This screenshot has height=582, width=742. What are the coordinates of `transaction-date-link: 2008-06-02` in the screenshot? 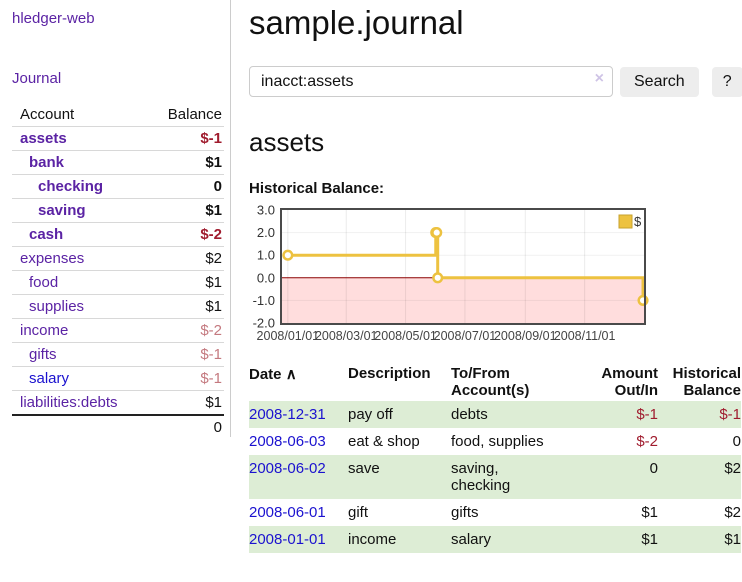 It's located at (287, 468).